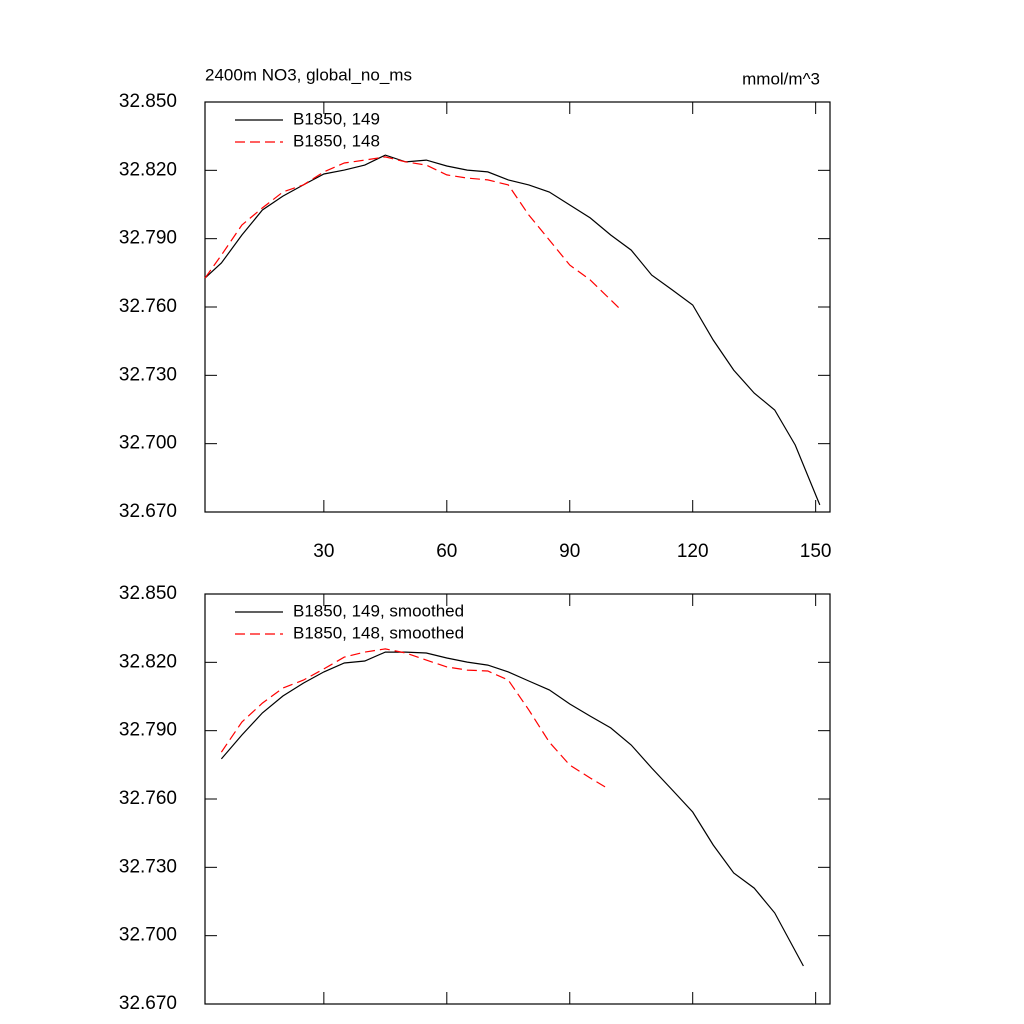 The width and height of the screenshot is (1024, 1024). What do you see at coordinates (693, 551) in the screenshot?
I see `x-tick-label: 120` at bounding box center [693, 551].